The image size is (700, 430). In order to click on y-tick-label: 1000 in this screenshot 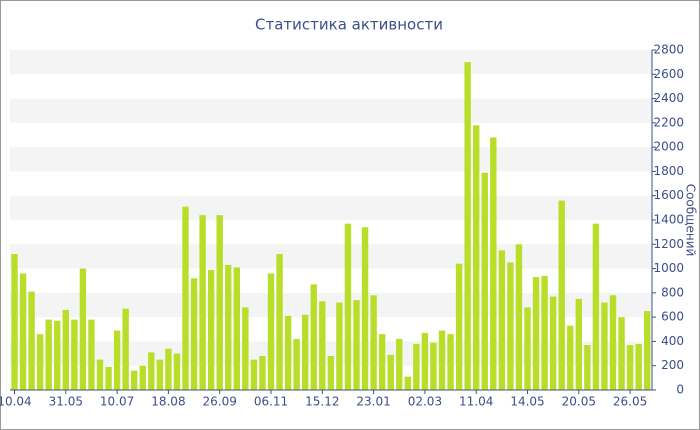, I will do `click(668, 268)`.